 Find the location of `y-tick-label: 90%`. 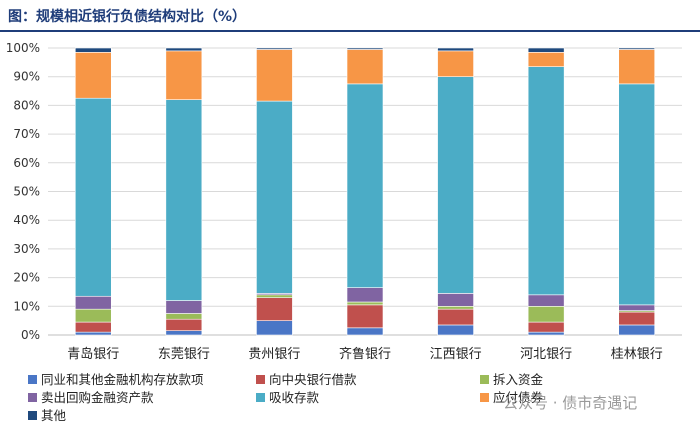

y-tick-label: 90% is located at coordinates (26, 77).